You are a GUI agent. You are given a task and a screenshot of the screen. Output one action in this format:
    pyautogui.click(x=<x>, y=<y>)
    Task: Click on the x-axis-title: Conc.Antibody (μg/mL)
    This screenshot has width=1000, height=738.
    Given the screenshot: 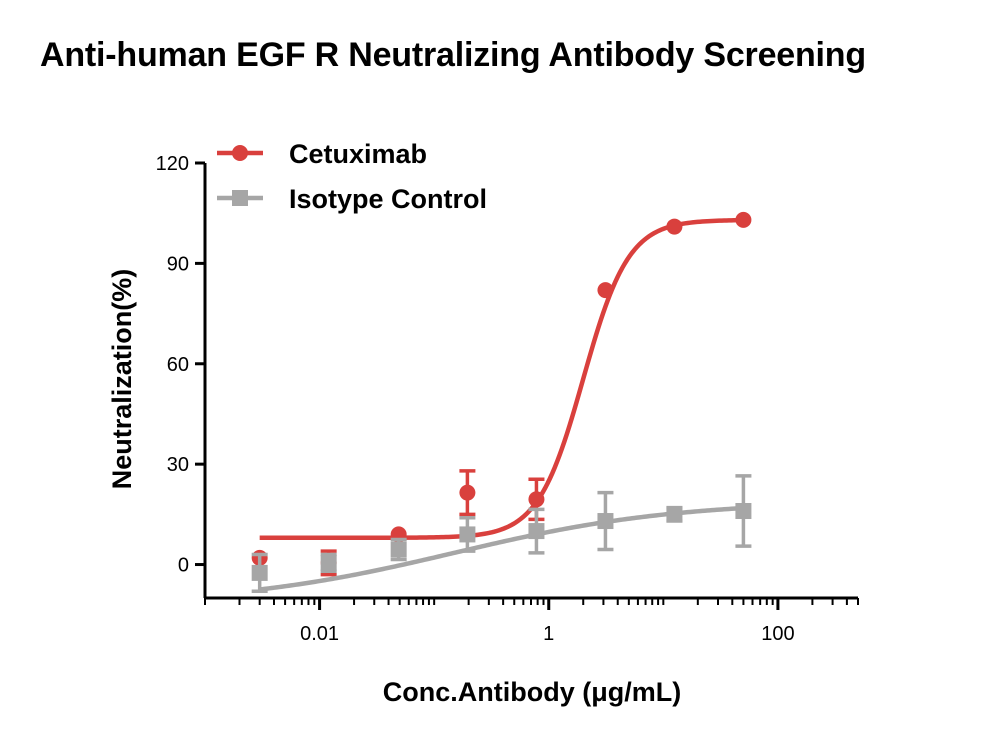 What is the action you would take?
    pyautogui.click(x=532, y=692)
    